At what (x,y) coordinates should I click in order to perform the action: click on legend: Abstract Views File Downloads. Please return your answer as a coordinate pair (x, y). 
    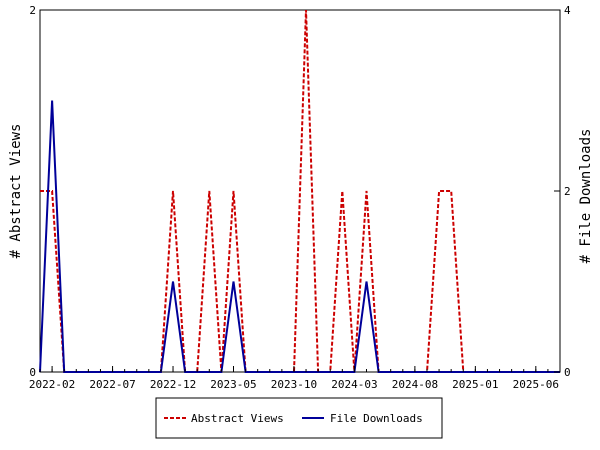
    Looking at the image, I should click on (299, 418).